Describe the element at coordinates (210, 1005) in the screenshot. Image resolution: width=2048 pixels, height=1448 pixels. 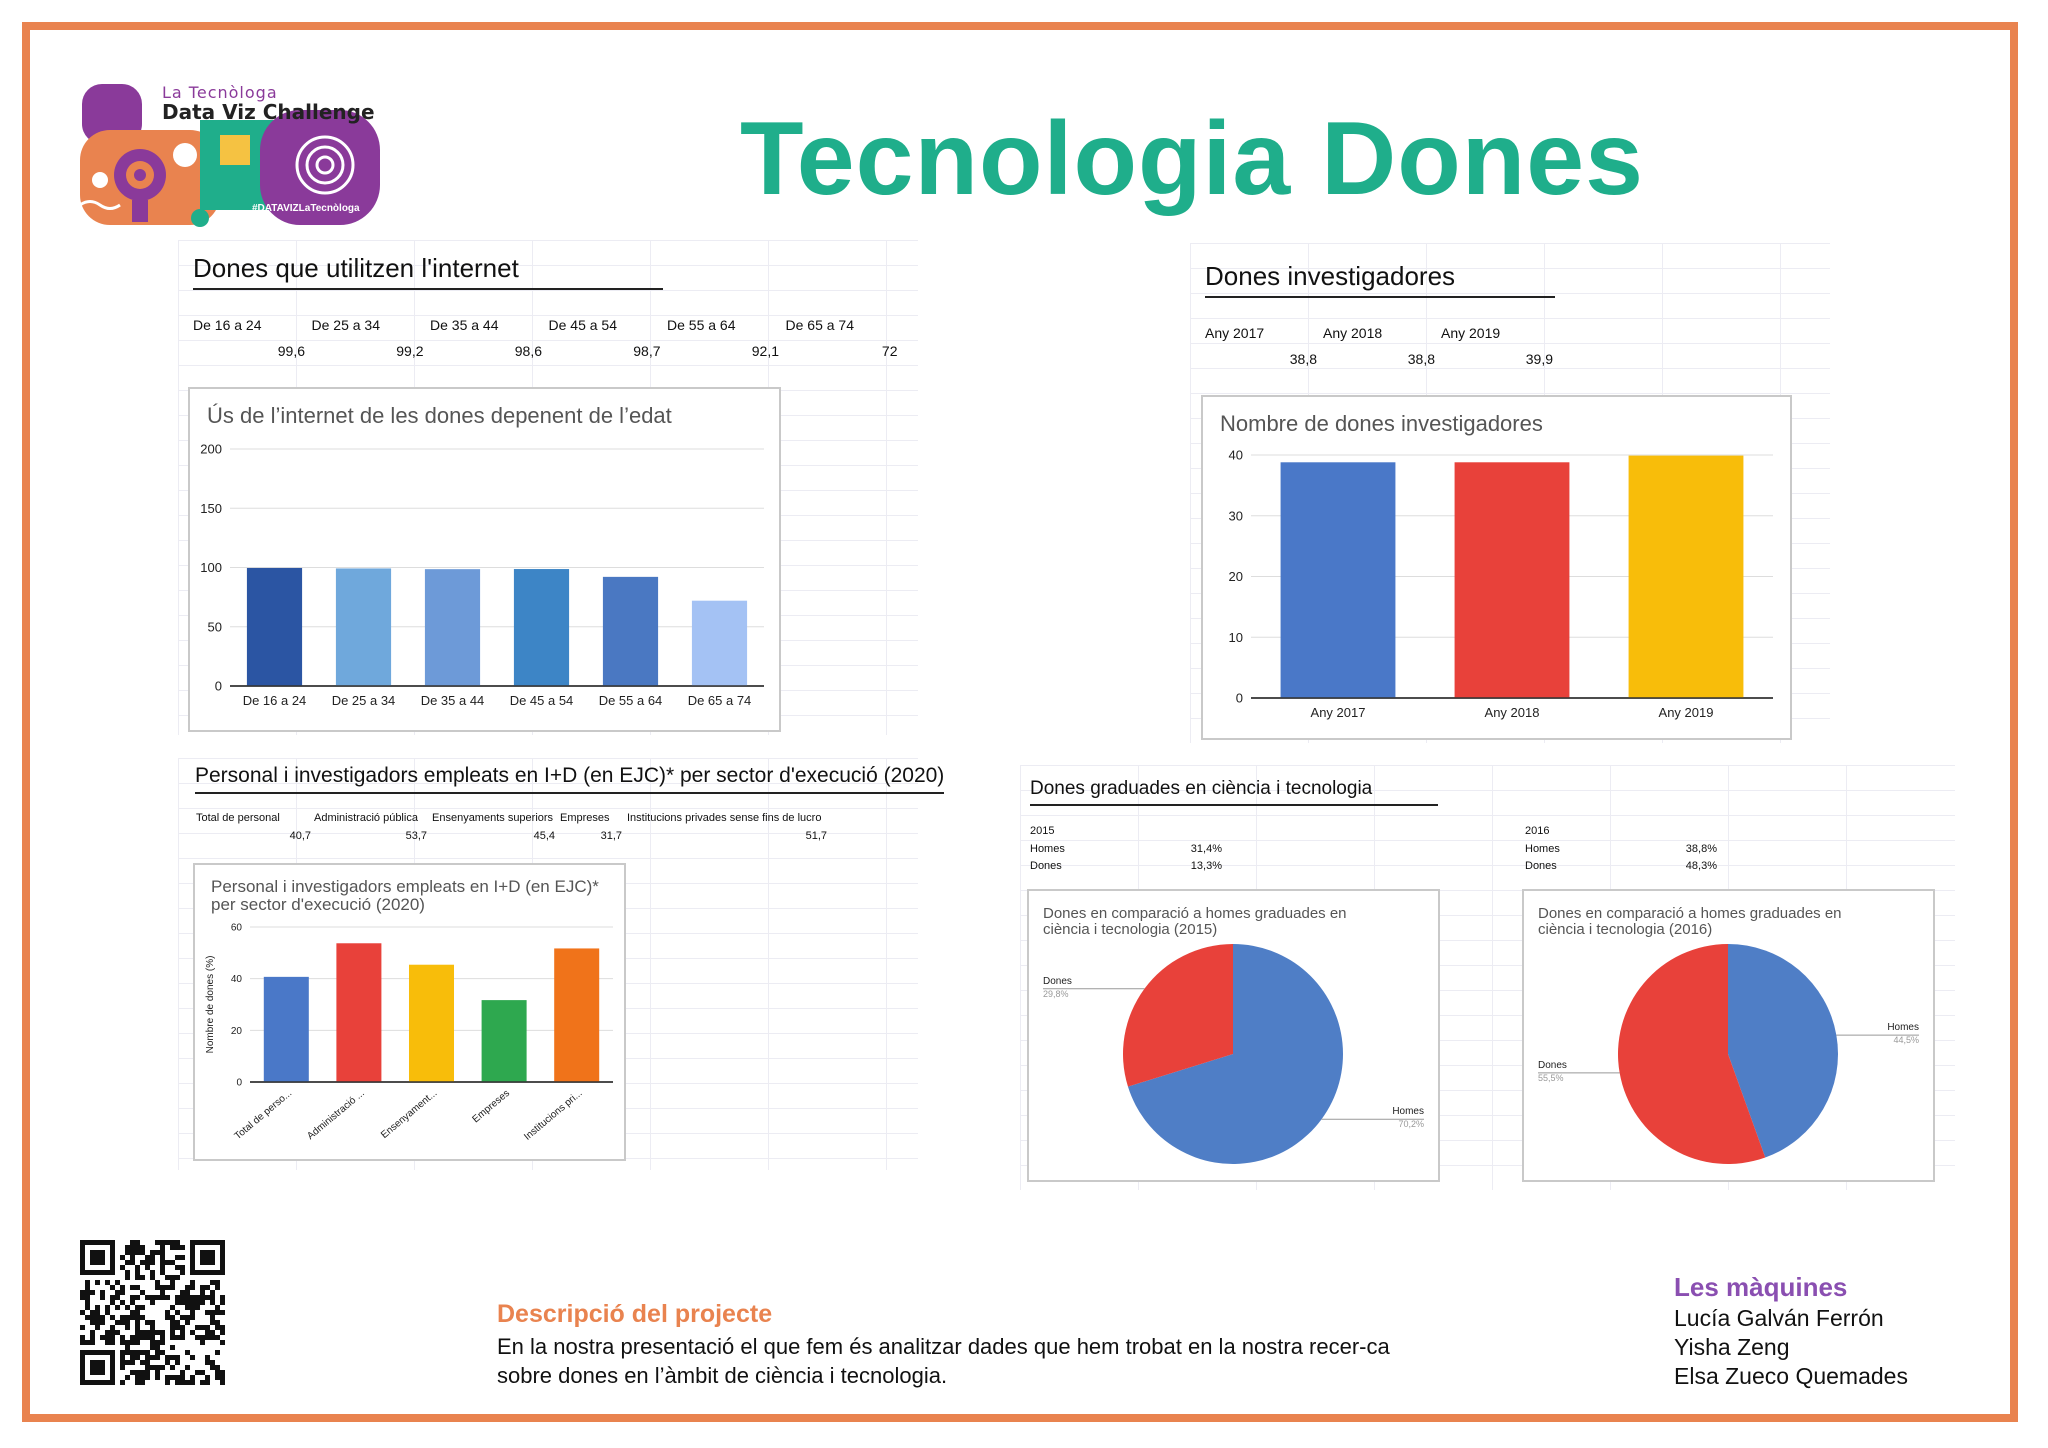
I see `y-axis-label: Nombre de dones (%)` at that location.